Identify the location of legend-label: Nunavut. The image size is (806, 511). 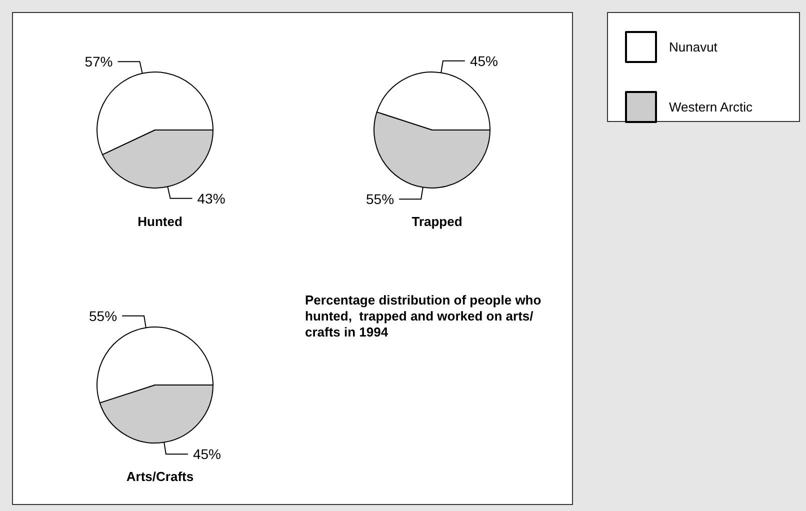
(693, 47).